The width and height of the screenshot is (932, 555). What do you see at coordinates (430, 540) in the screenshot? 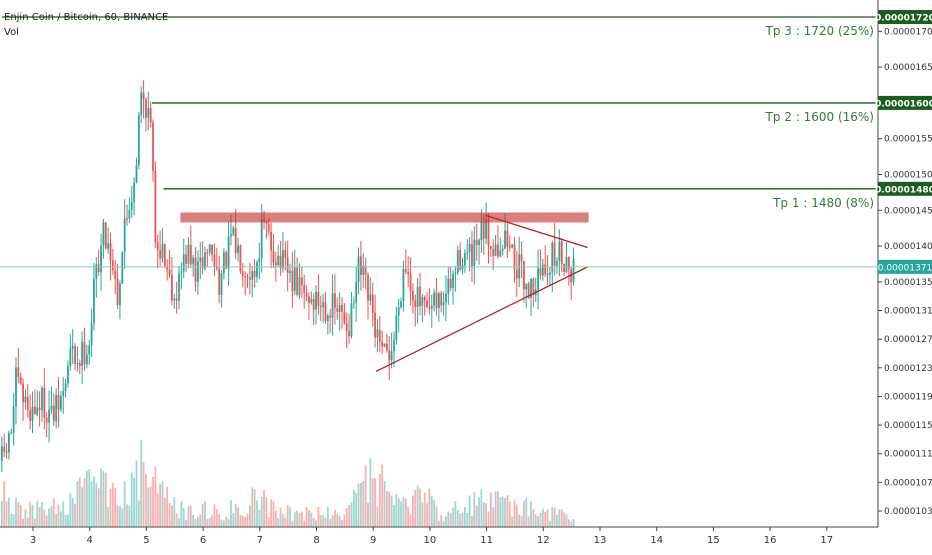
I see `x-tick-label: 10` at bounding box center [430, 540].